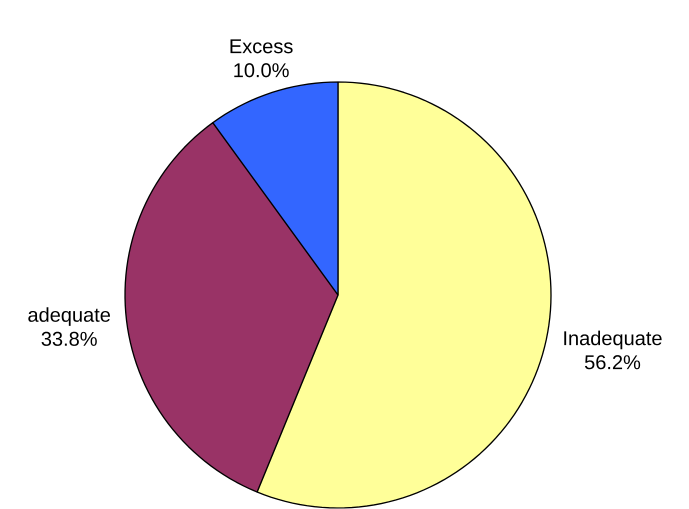  Describe the element at coordinates (612, 362) in the screenshot. I see `data-label: 56.2%` at that location.